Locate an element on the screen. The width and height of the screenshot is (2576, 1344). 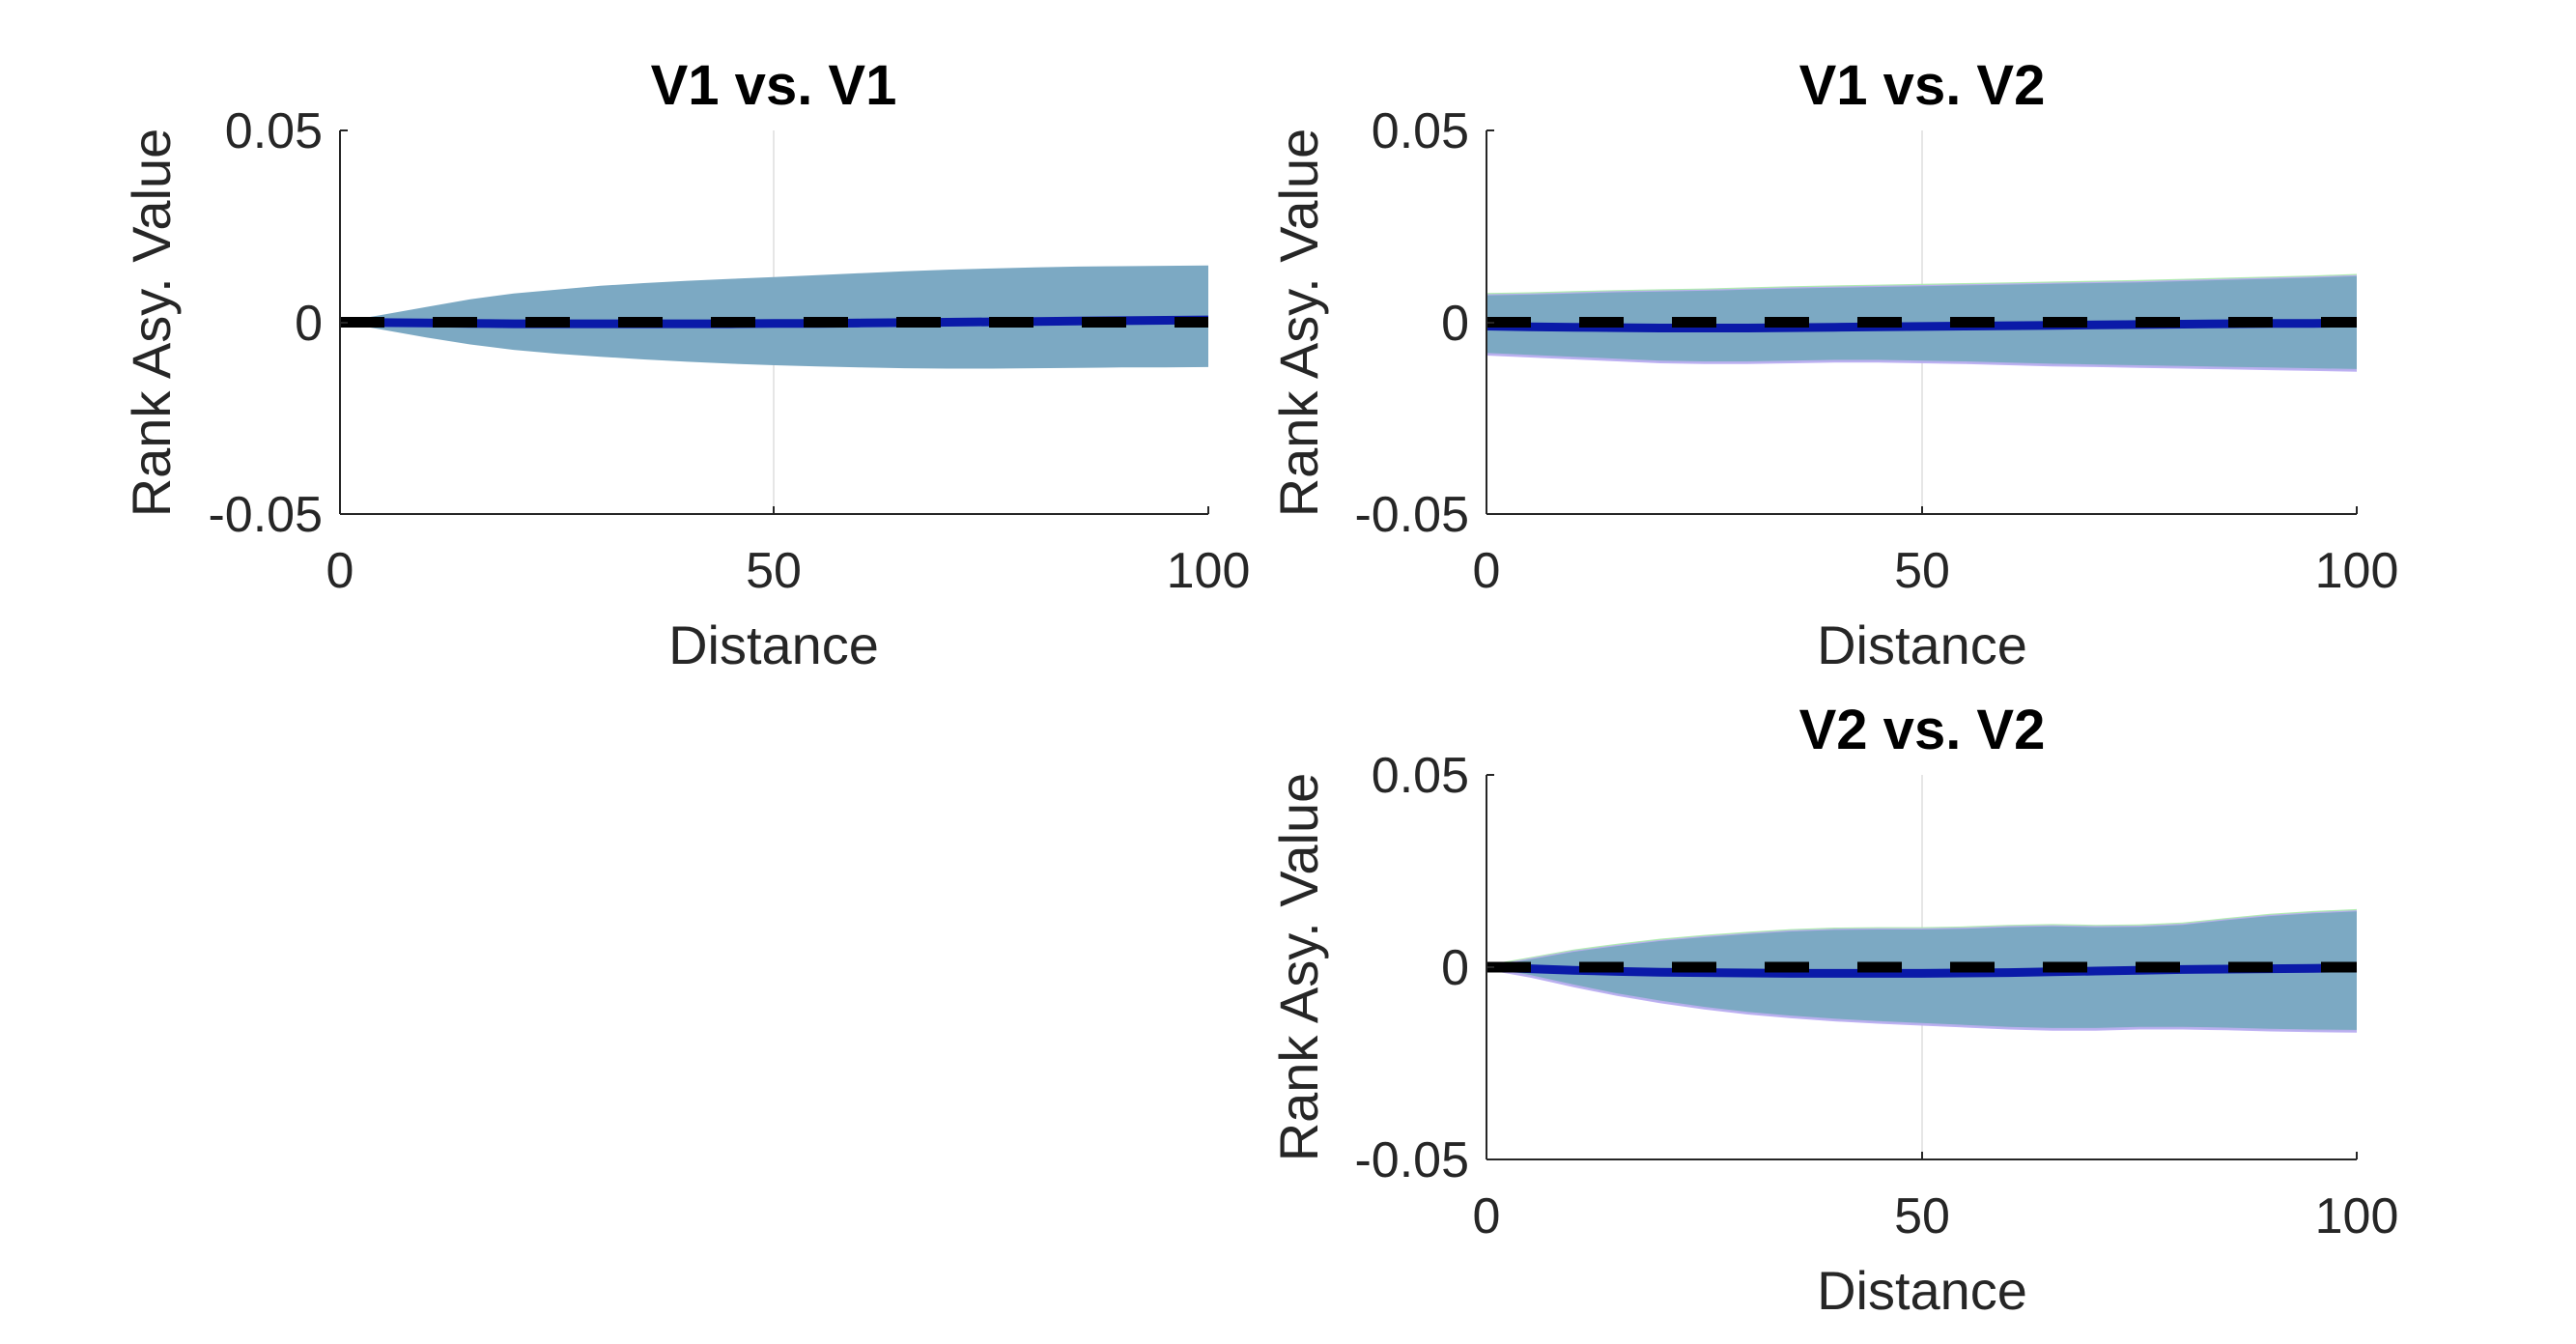
ylabel-v1v1: Rank Asy. Value is located at coordinates (151, 323).